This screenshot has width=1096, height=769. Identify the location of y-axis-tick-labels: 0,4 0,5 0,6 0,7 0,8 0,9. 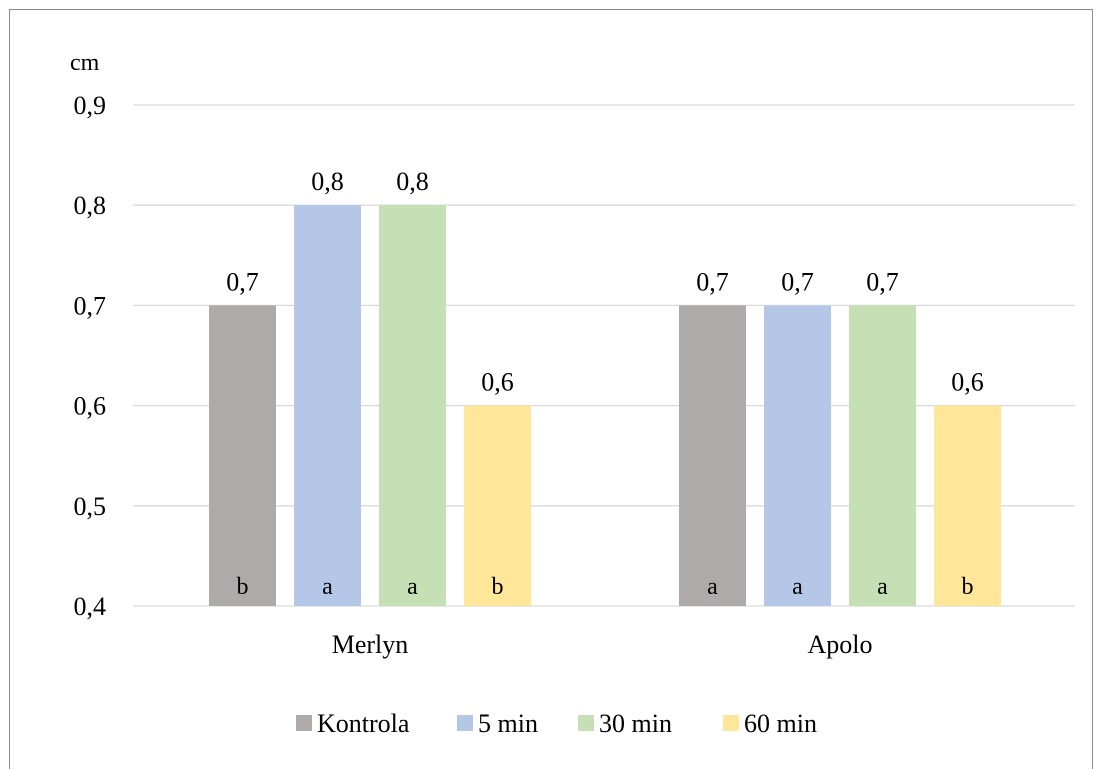
(90, 356).